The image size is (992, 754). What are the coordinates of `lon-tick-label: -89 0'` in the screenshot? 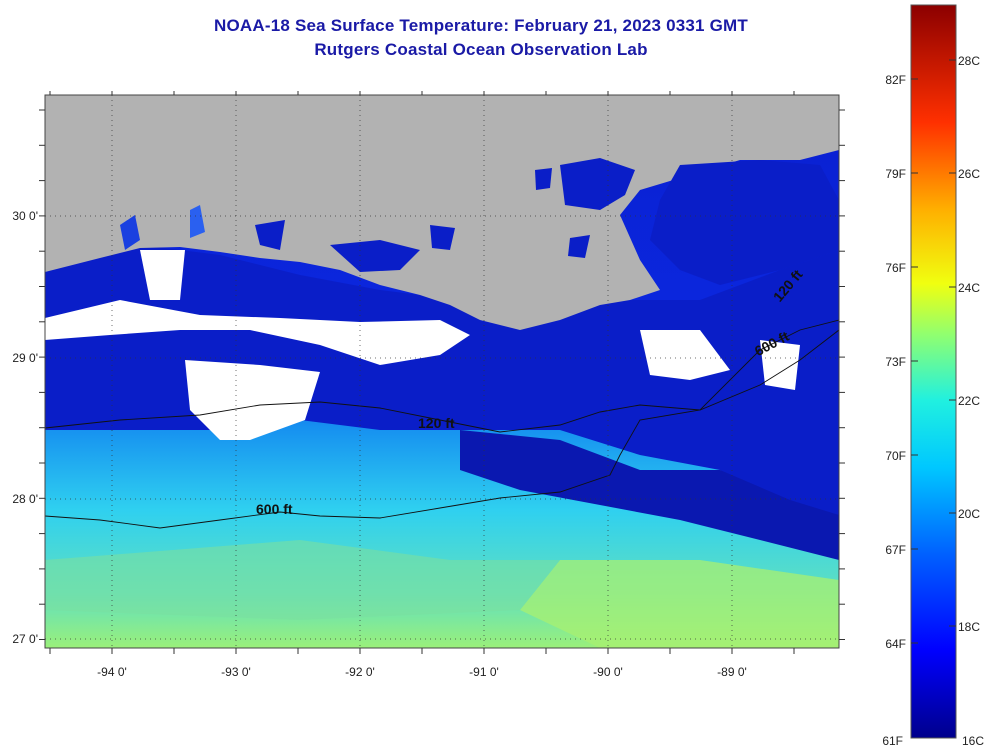 It's located at (732, 672).